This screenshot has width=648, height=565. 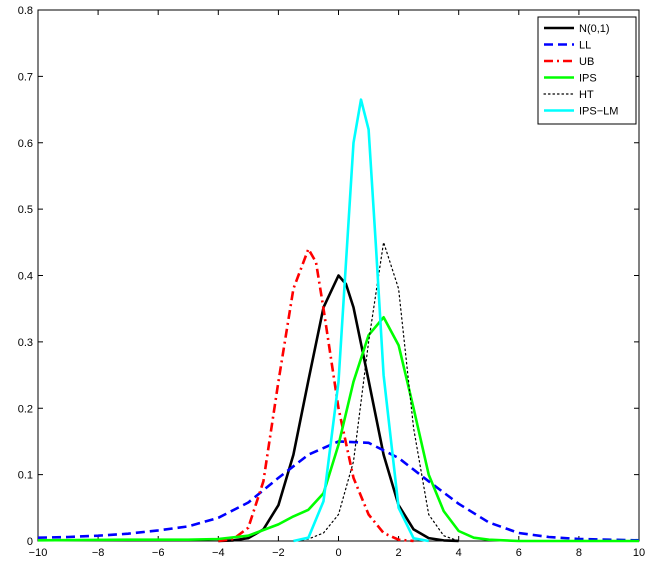 What do you see at coordinates (25, 277) in the screenshot?
I see `y-tick-label: 0.4` at bounding box center [25, 277].